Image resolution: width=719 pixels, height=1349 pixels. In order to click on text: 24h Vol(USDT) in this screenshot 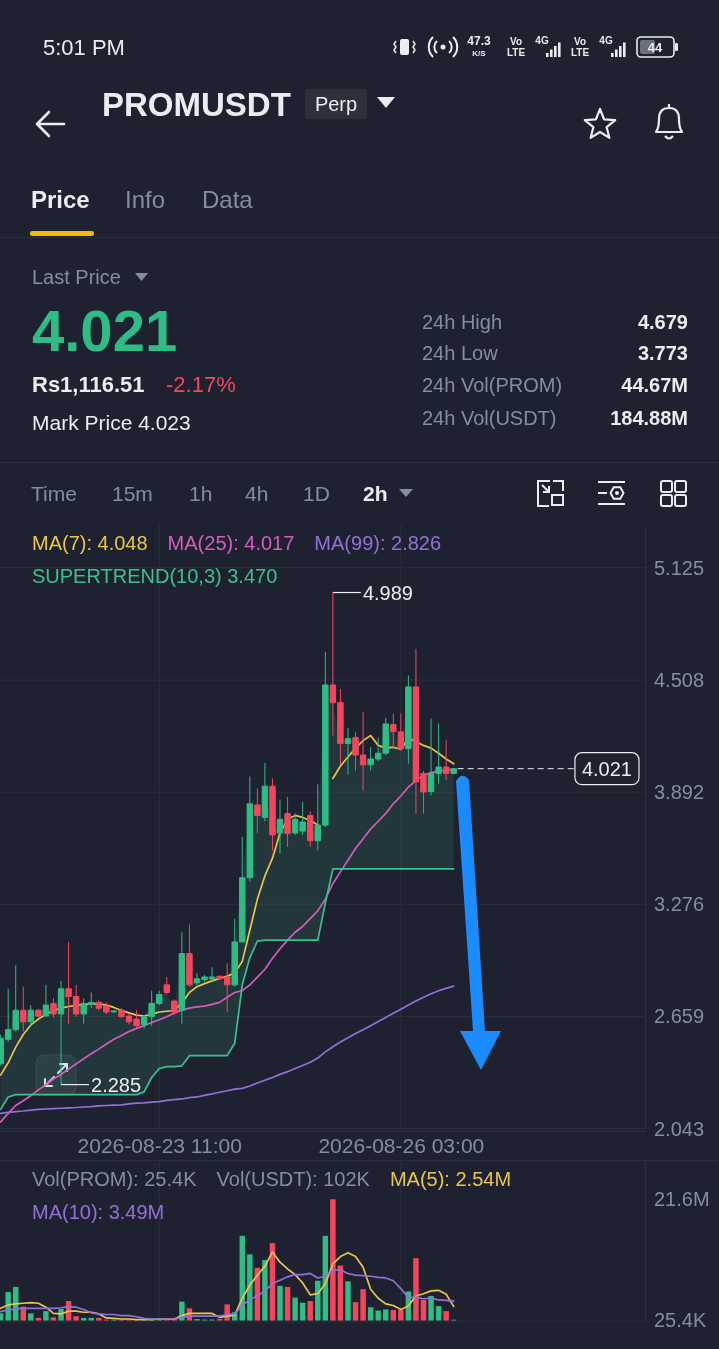, I will do `click(489, 418)`.